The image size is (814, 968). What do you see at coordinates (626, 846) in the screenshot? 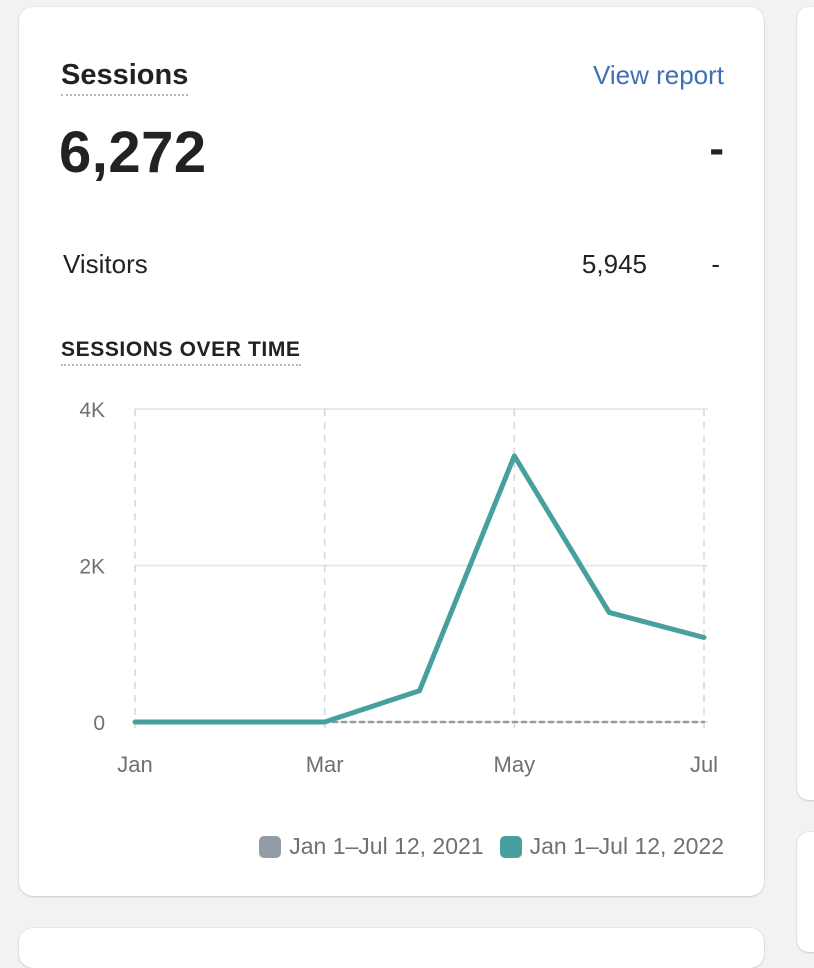
I see `legend-label-current: Jan 1–Jul 12, 2022` at bounding box center [626, 846].